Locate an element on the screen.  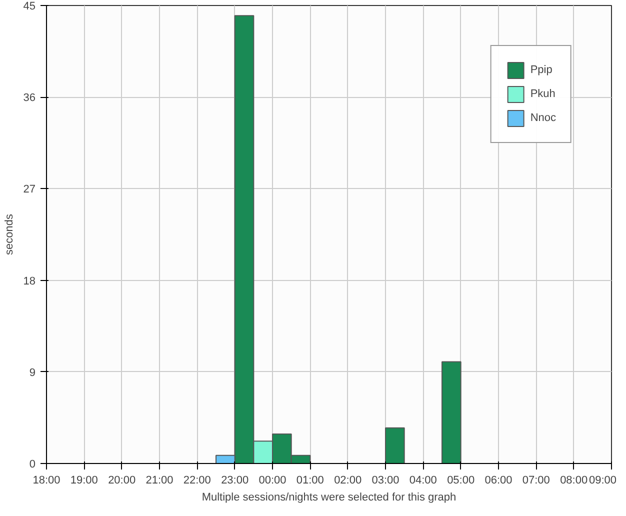
y-tick-label: 9 is located at coordinates (32, 372).